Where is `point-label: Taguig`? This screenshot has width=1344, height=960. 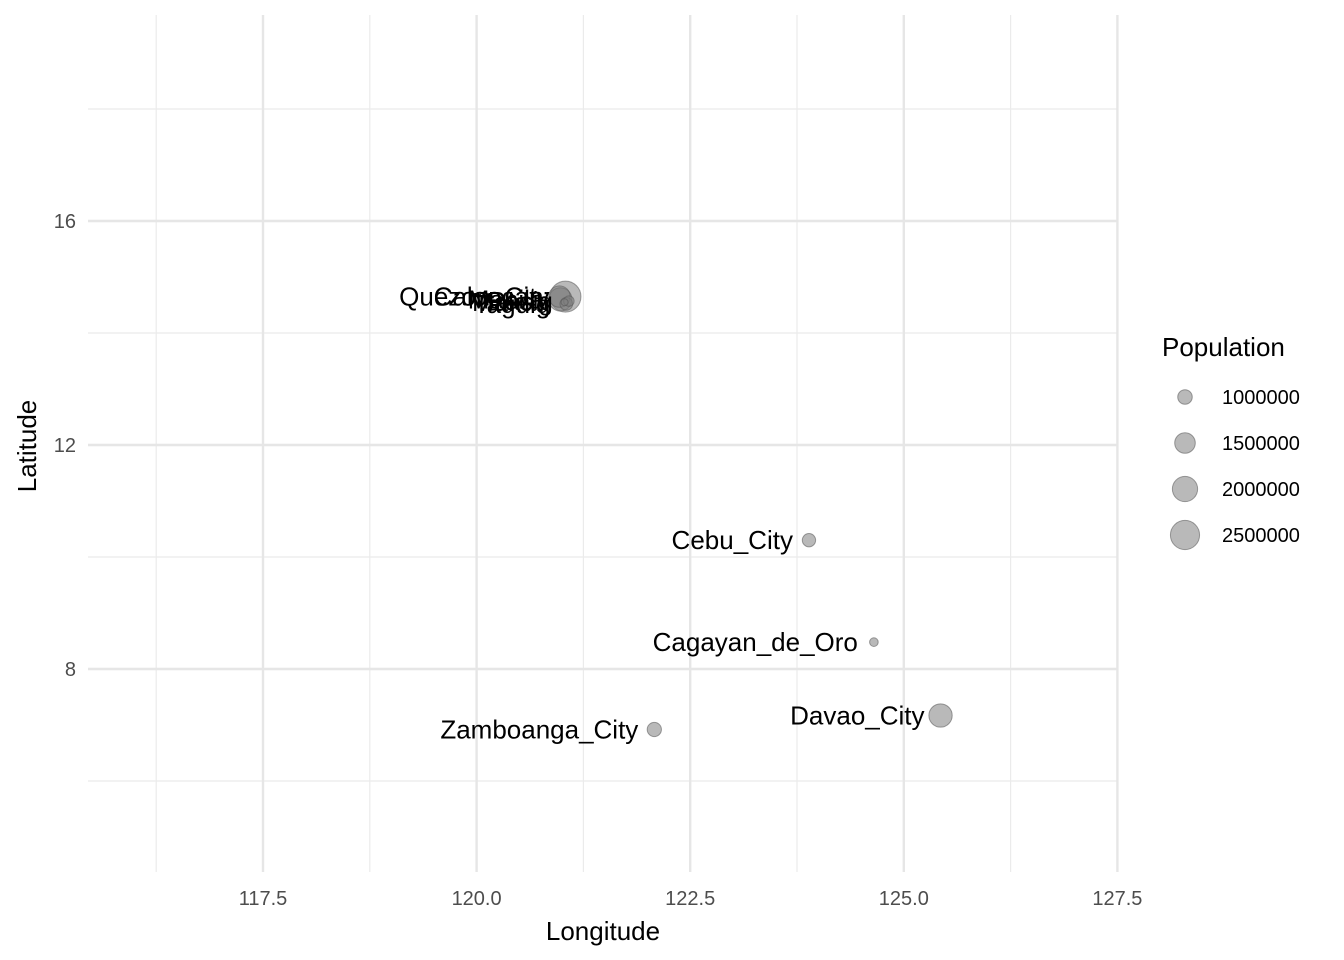
point-label: Taguig is located at coordinates (512, 304).